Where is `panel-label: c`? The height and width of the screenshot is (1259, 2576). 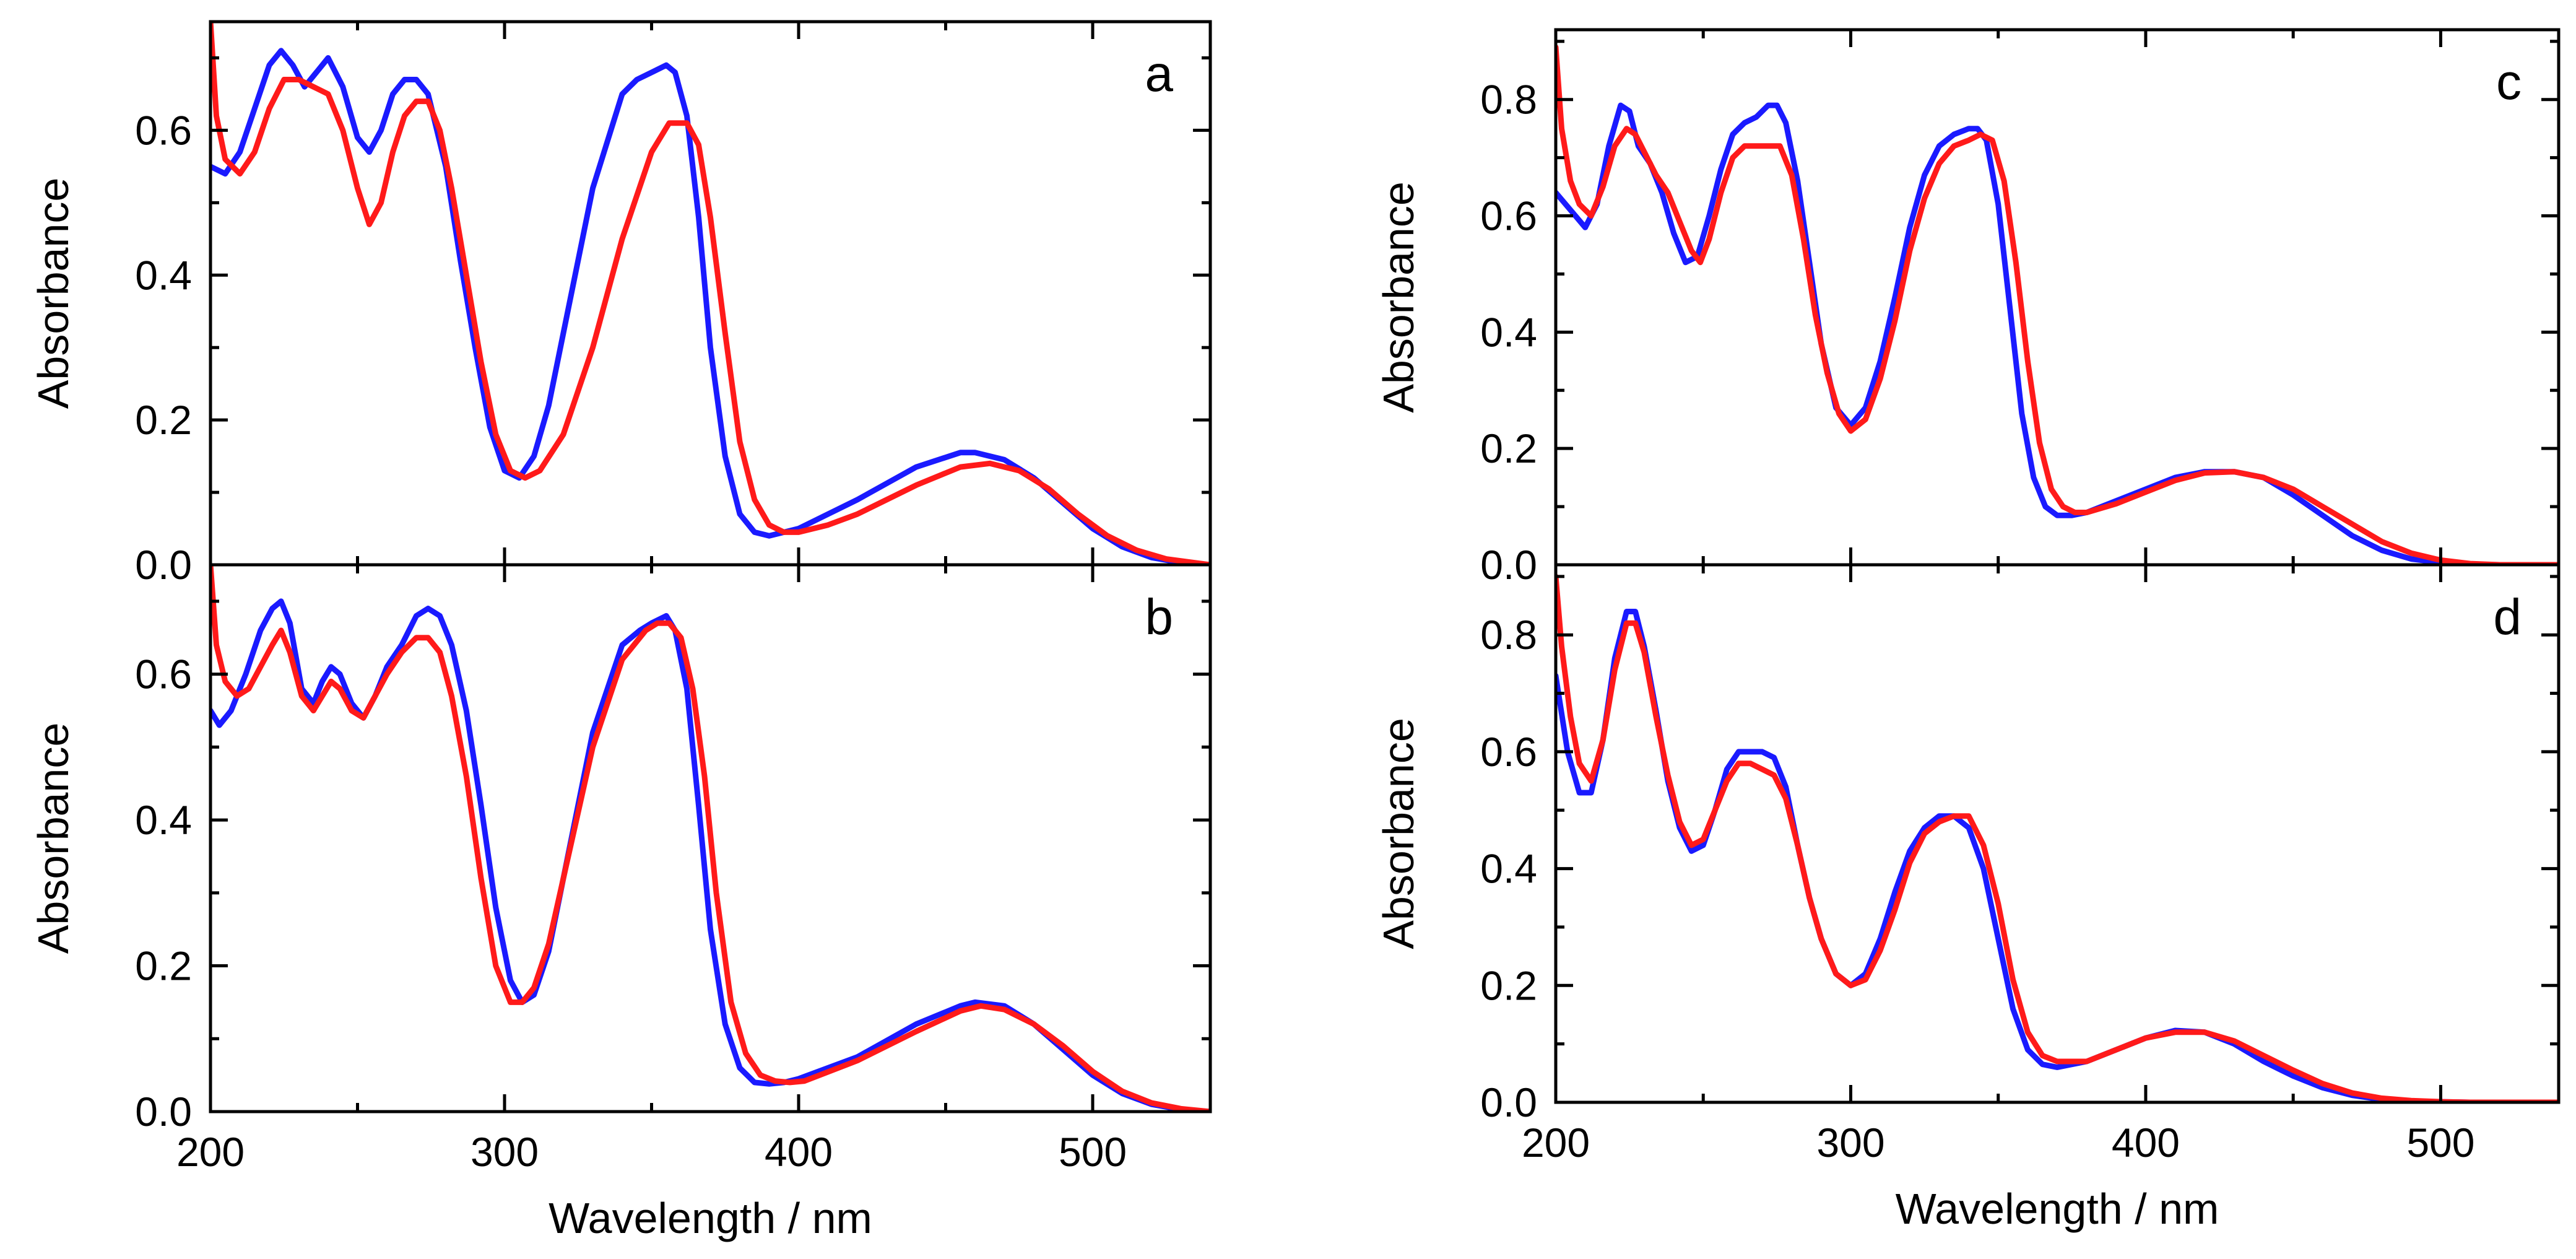 panel-label: c is located at coordinates (2509, 82).